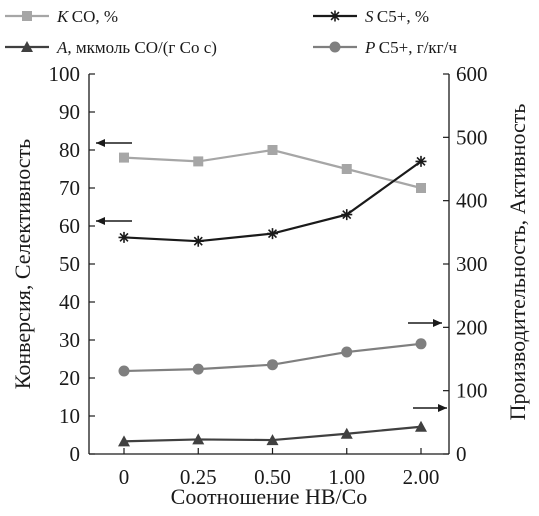  What do you see at coordinates (461, 454) in the screenshot?
I see `right-tick-label: 0` at bounding box center [461, 454].